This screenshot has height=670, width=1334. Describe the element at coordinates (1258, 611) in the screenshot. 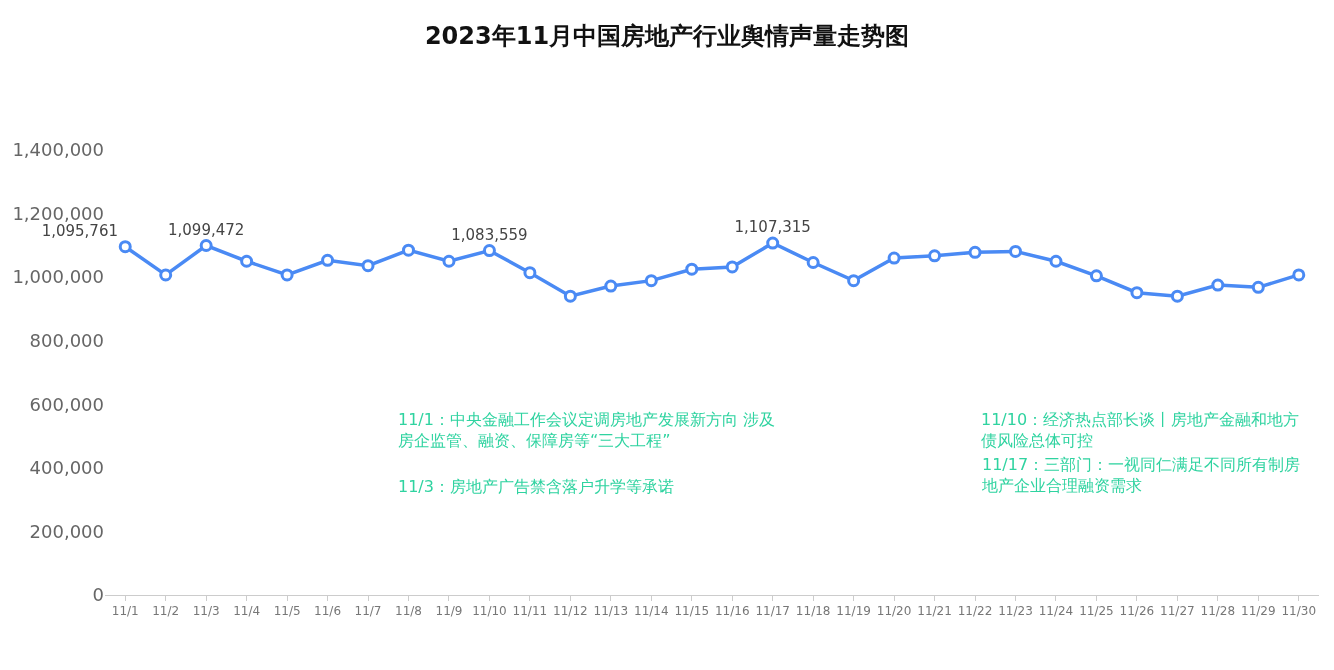

I see `x-tick-label: 11/29` at that location.